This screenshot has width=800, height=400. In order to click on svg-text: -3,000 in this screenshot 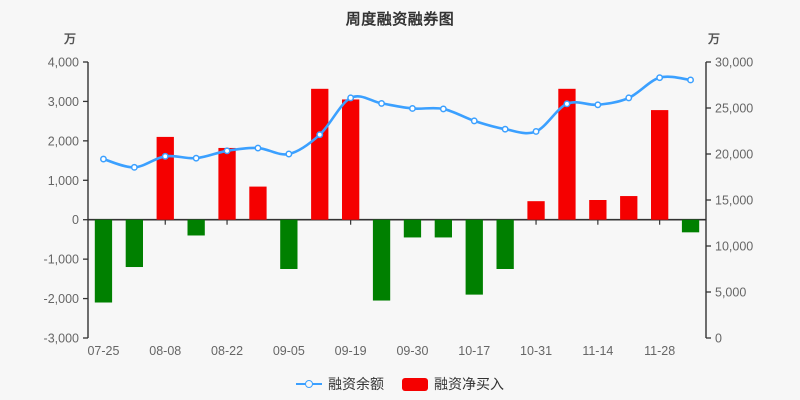, I will do `click(61, 339)`.